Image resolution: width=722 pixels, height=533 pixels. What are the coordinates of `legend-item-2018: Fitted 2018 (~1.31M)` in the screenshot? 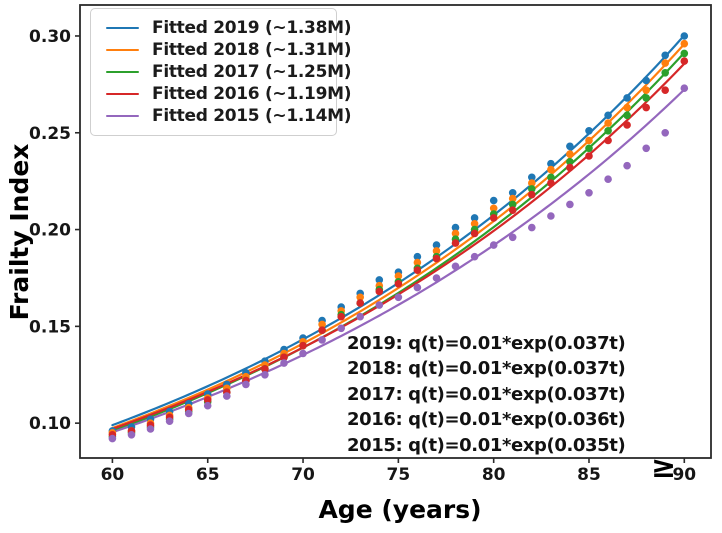 It's located at (228, 50).